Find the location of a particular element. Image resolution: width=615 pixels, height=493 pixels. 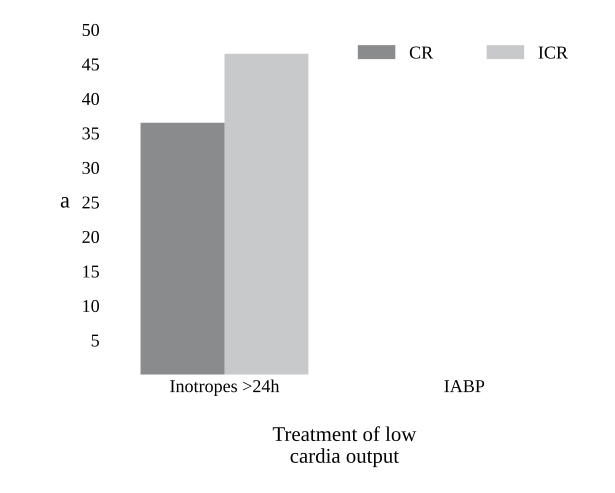

y-tick-label: 40 is located at coordinates (90, 99).